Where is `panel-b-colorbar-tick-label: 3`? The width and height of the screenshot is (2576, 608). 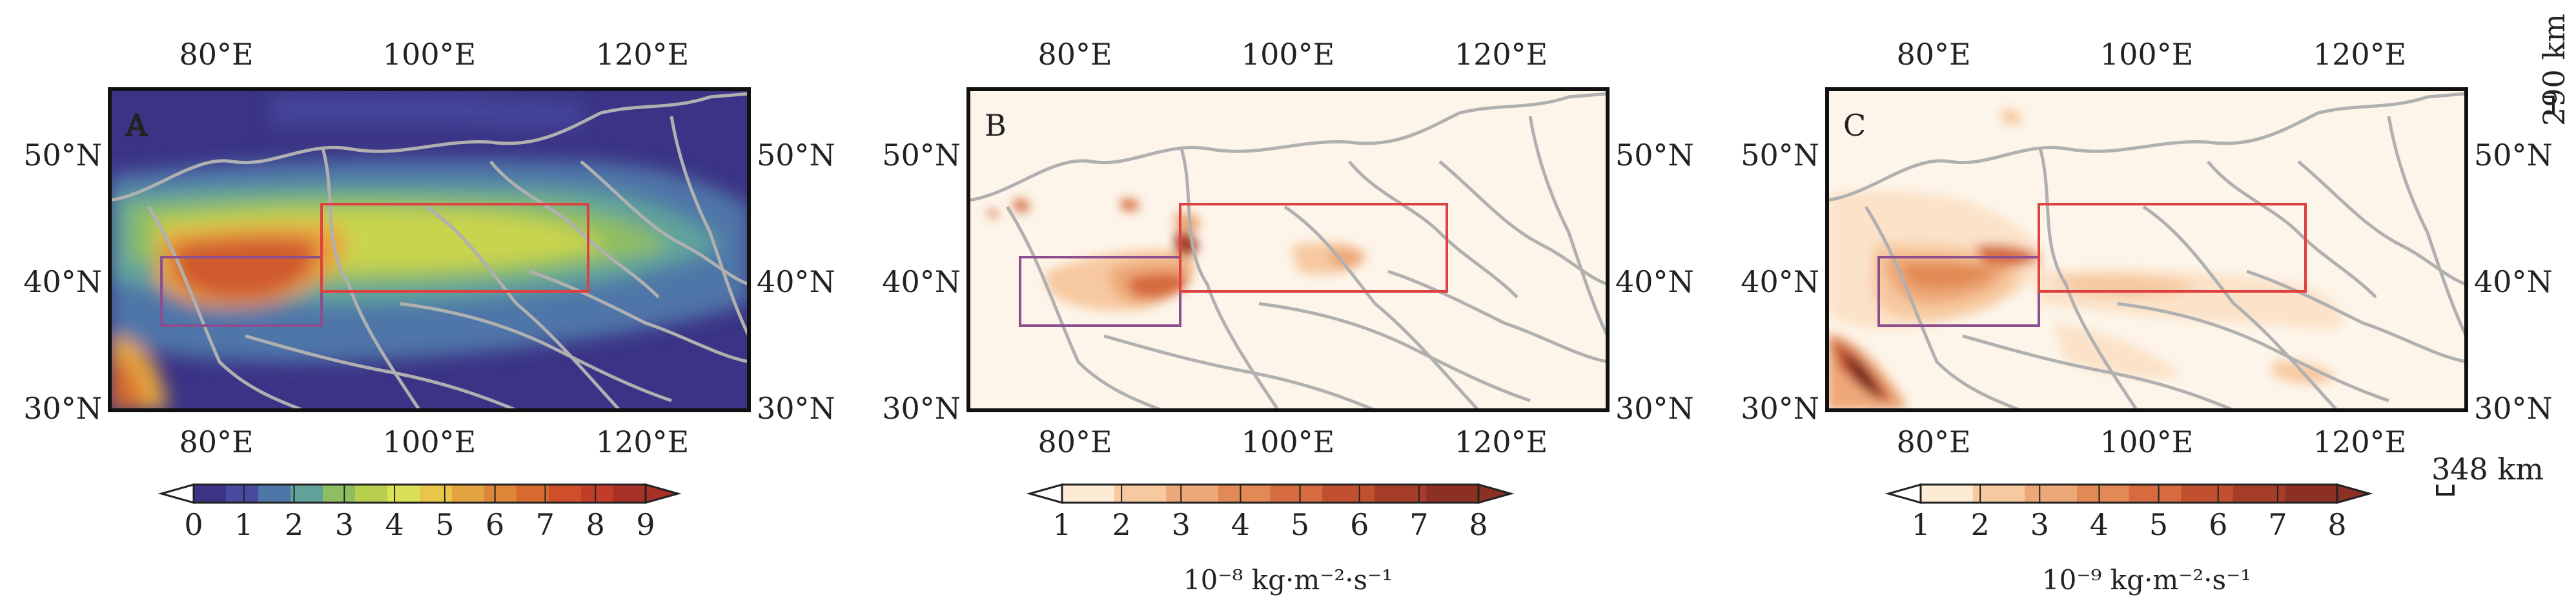
panel-b-colorbar-tick-label: 3 is located at coordinates (1181, 524).